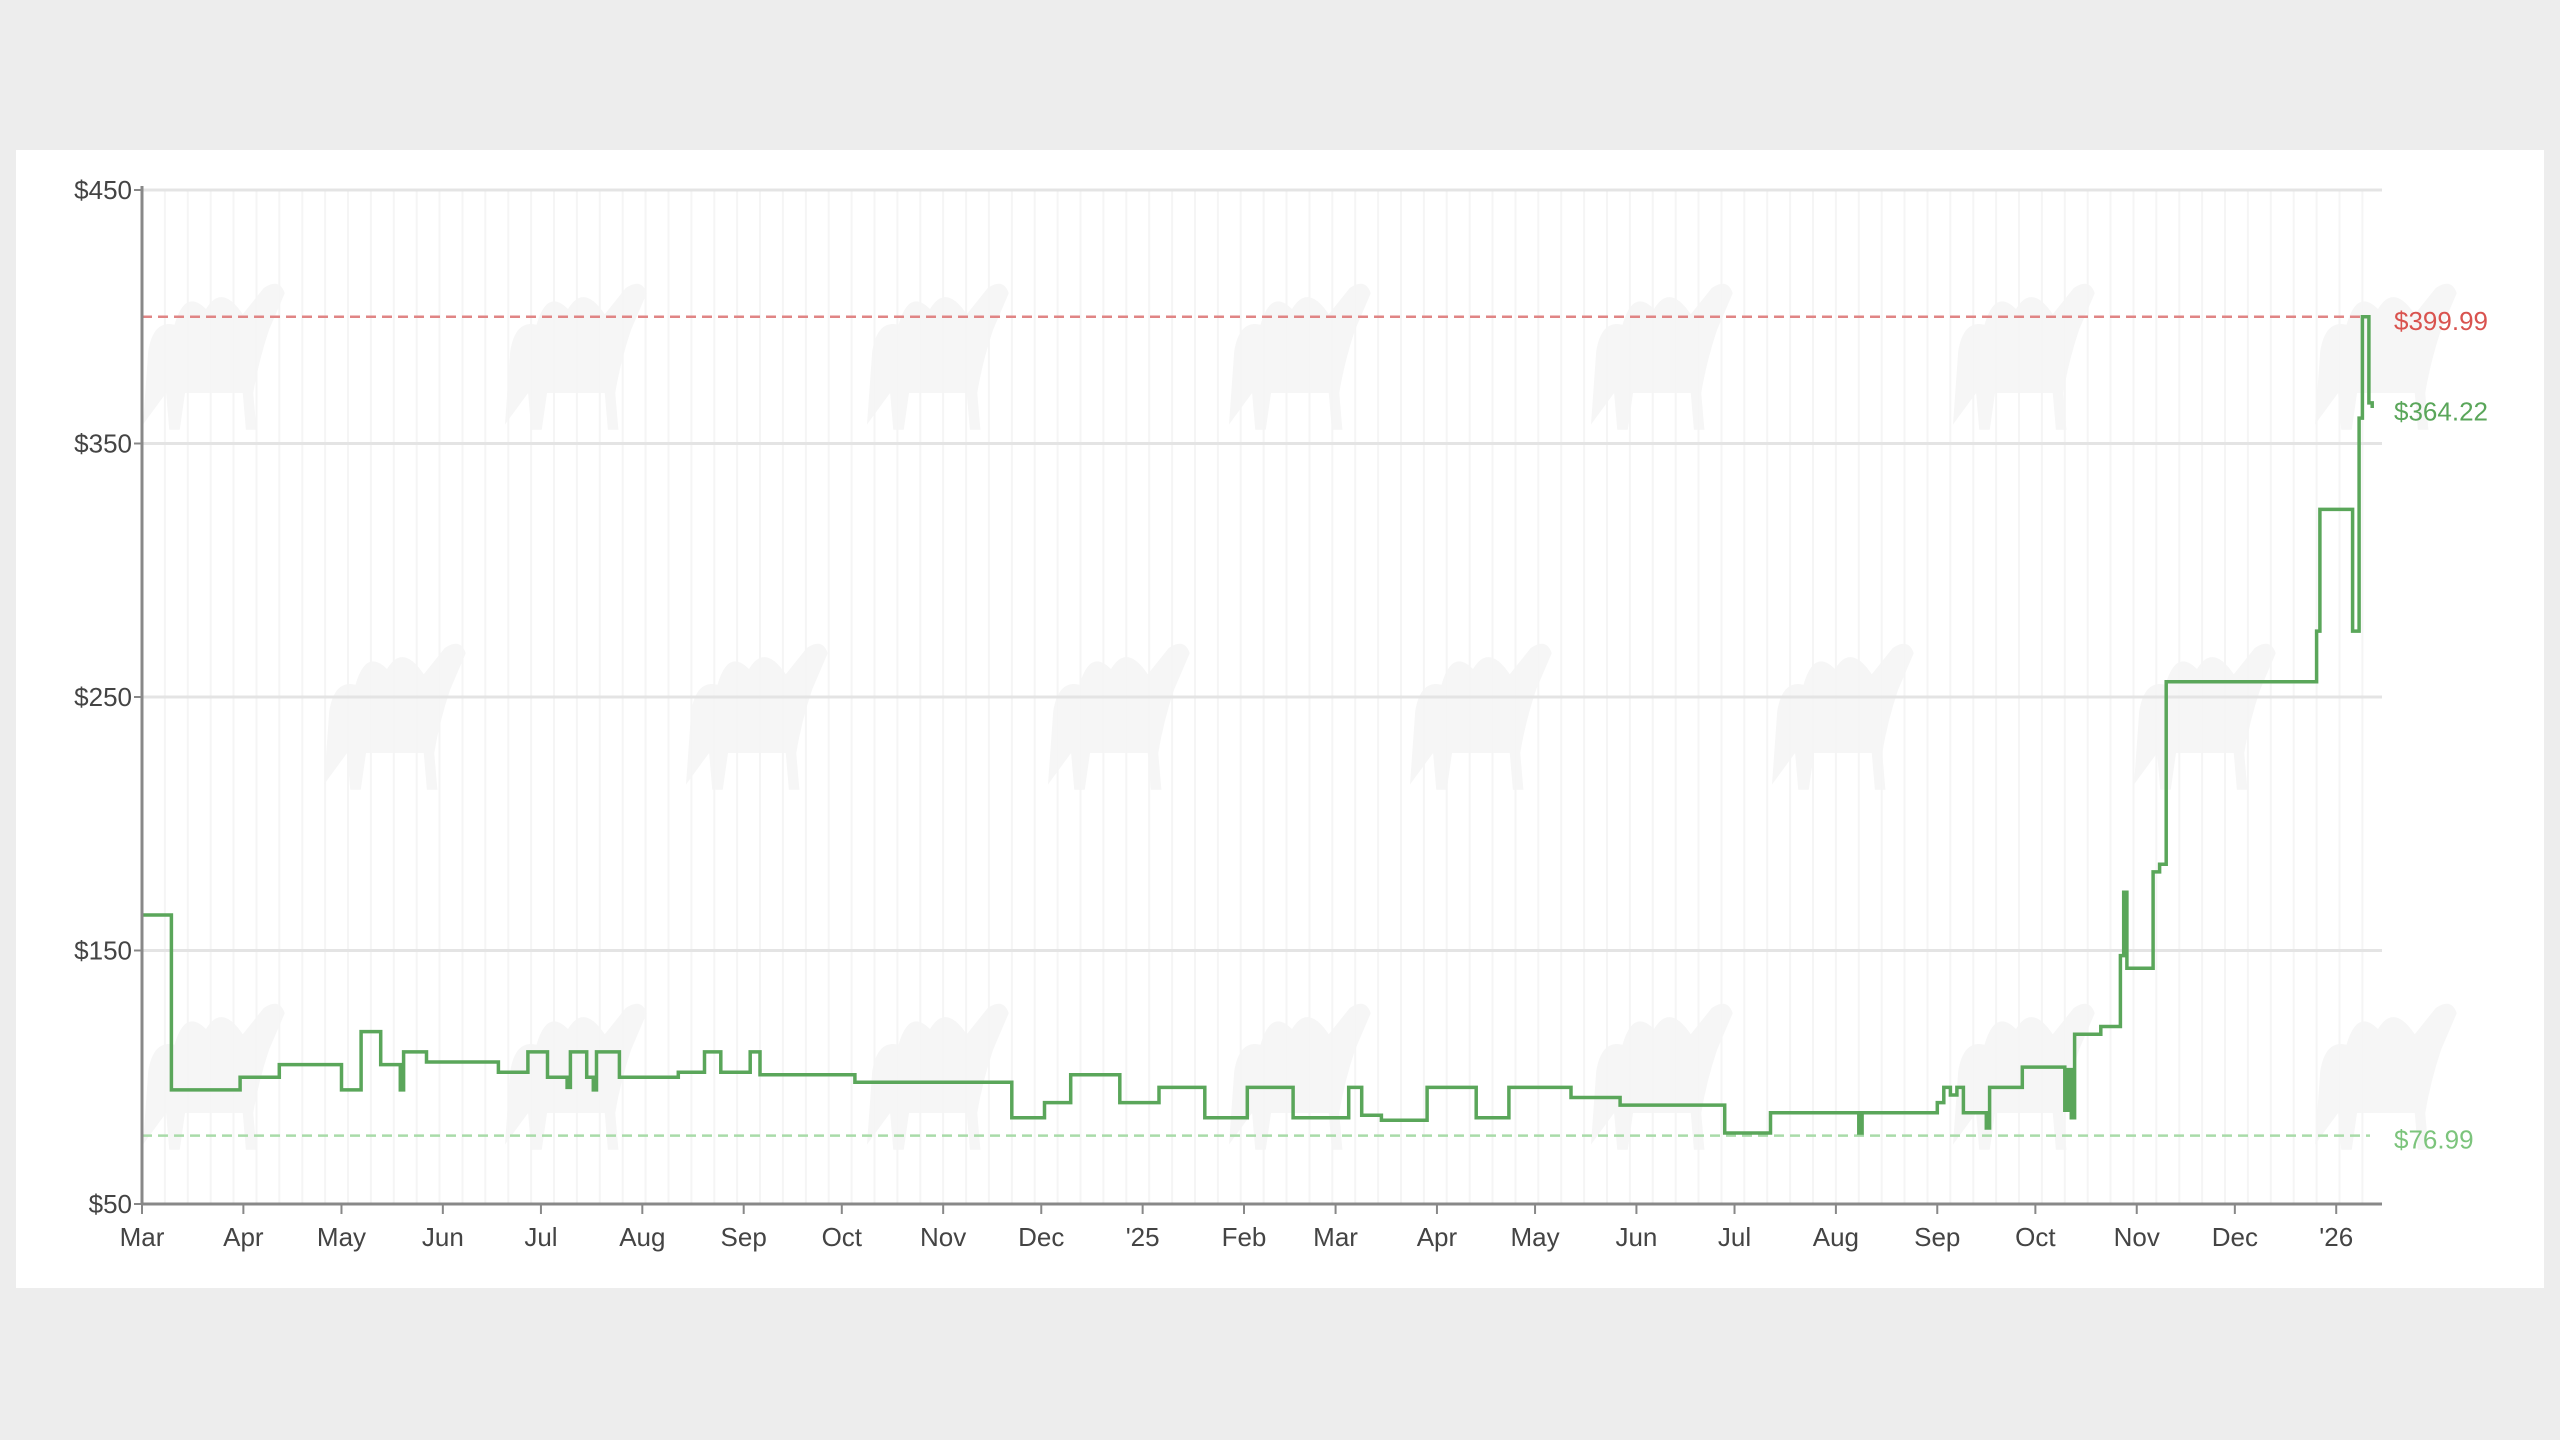  I want to click on y-tick-label: $150, so click(103, 951).